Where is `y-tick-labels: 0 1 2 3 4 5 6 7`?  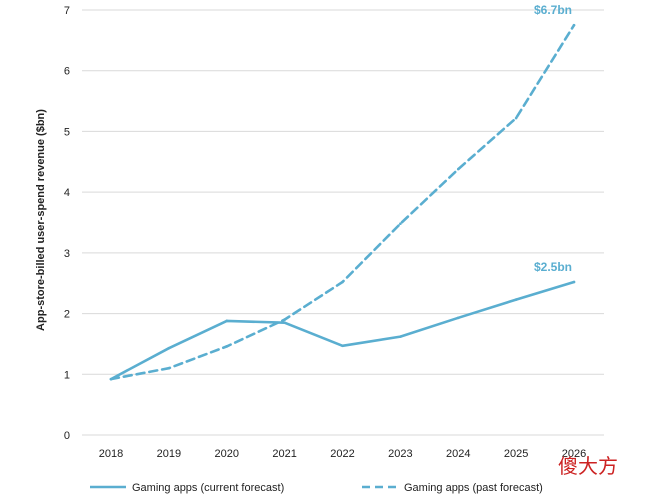
y-tick-labels: 0 1 2 3 4 5 6 7 is located at coordinates (67, 223).